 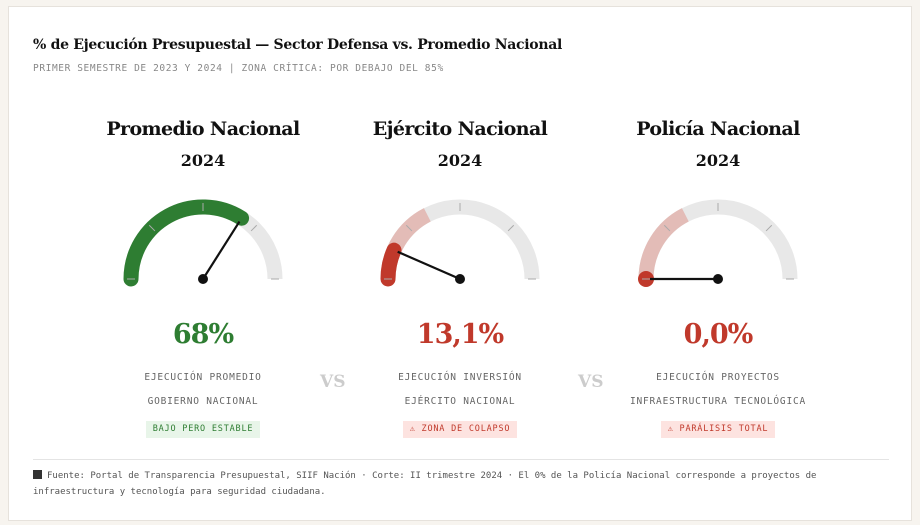 I want to click on gauge-desc-line1: EJECUCIÓN PROMEDIO, so click(x=203, y=377).